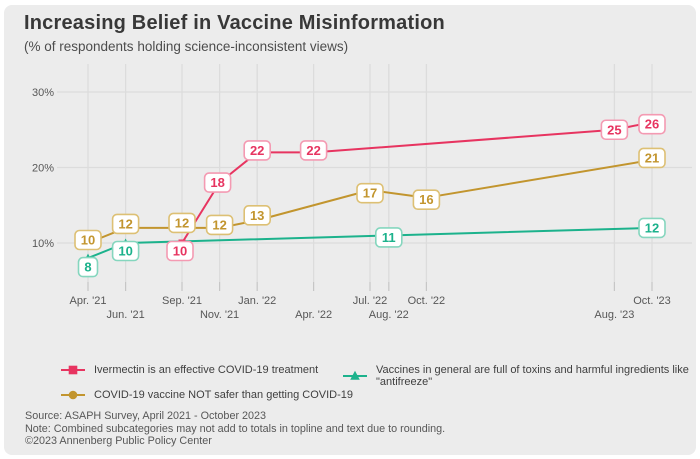 Image resolution: width=700 pixels, height=459 pixels. I want to click on value-label-text: 17, so click(370, 193).